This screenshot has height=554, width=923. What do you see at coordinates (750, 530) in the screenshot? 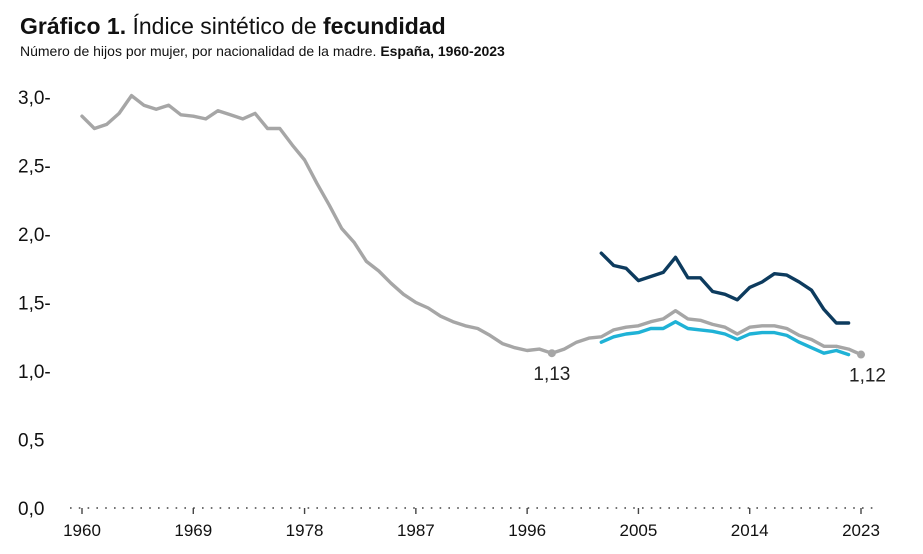
I see `x-tick-label: 2014` at bounding box center [750, 530].